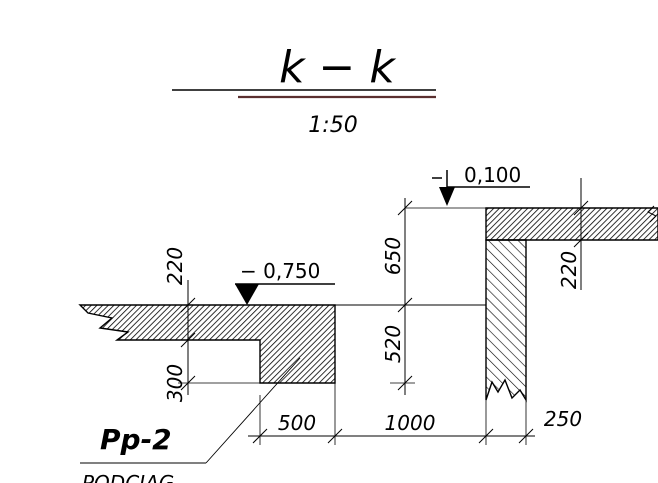  I want to click on dim-1000: 1000, so click(410, 423).